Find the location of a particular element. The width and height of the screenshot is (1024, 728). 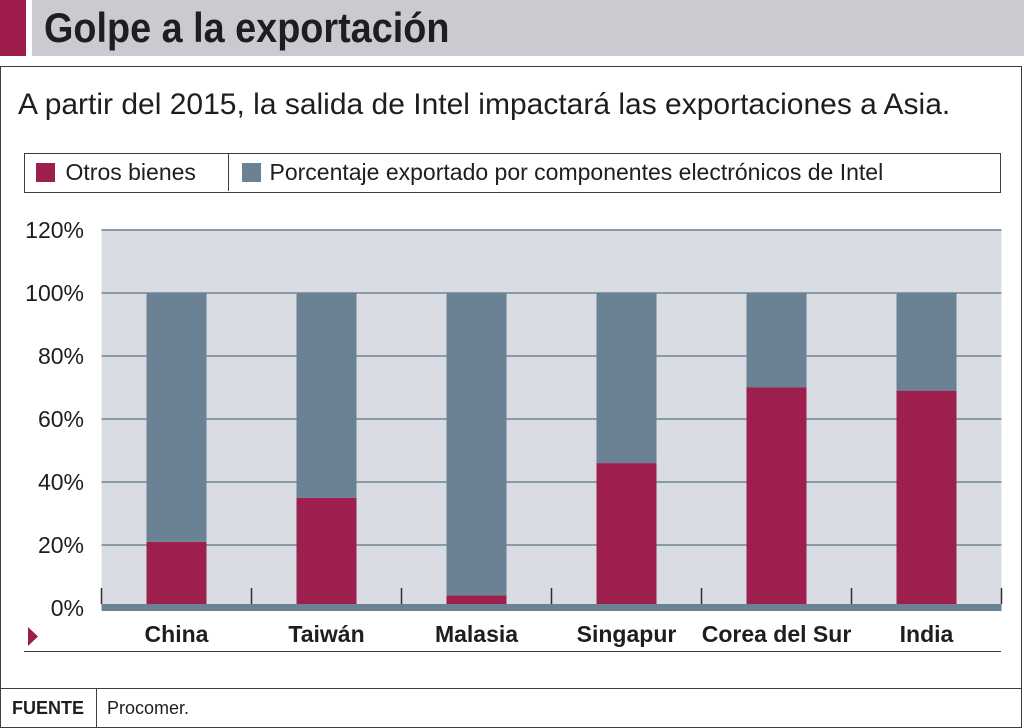

legend-item-otros-bienes: Otros bienes is located at coordinates (512, 173).